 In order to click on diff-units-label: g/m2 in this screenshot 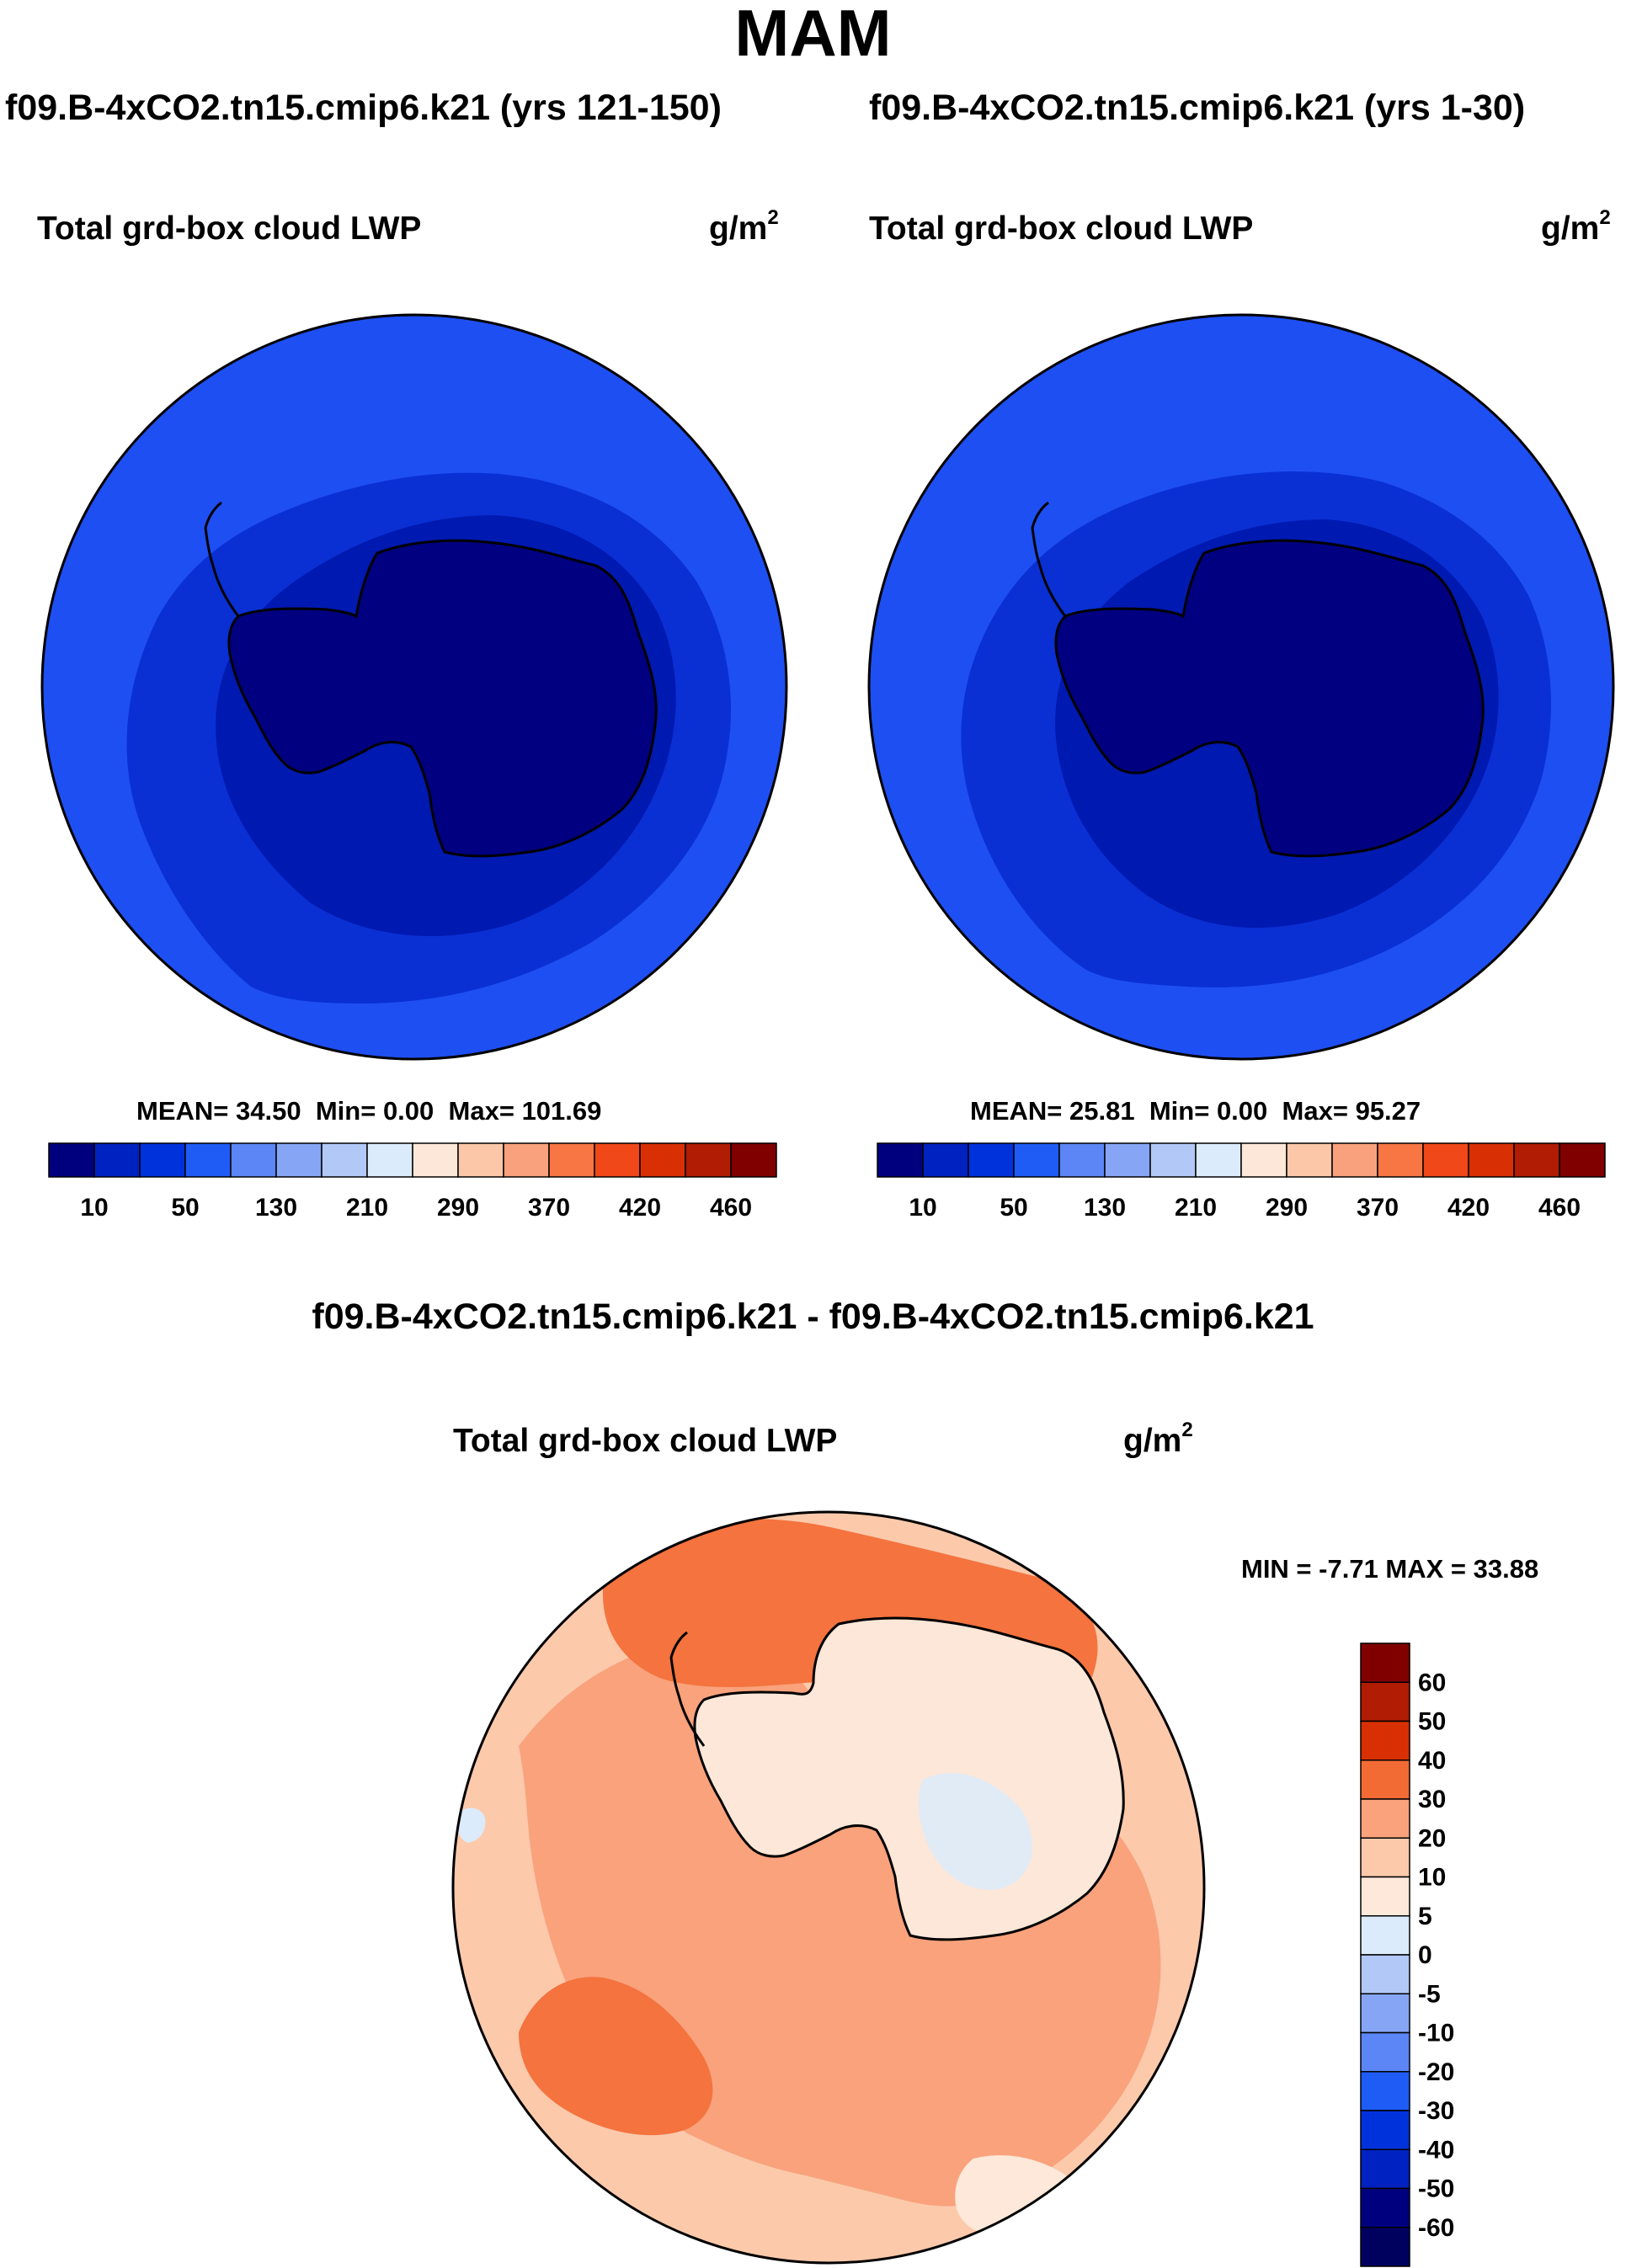, I will do `click(1158, 1440)`.